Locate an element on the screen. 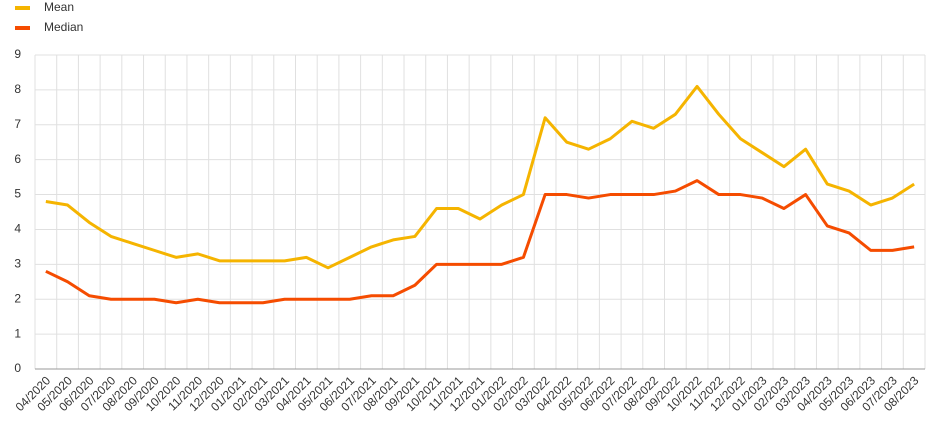 This screenshot has width=945, height=429. y-tick-label: 3 is located at coordinates (17, 264).